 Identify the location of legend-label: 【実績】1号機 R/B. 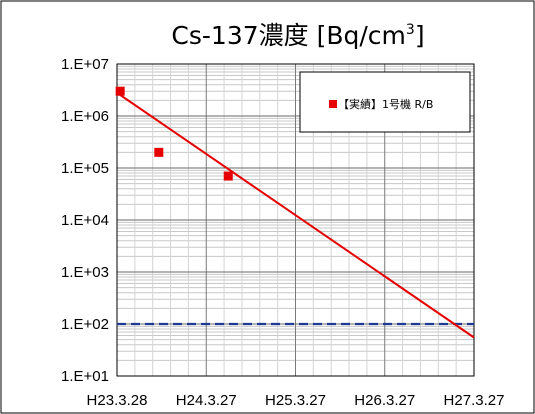
(385, 104).